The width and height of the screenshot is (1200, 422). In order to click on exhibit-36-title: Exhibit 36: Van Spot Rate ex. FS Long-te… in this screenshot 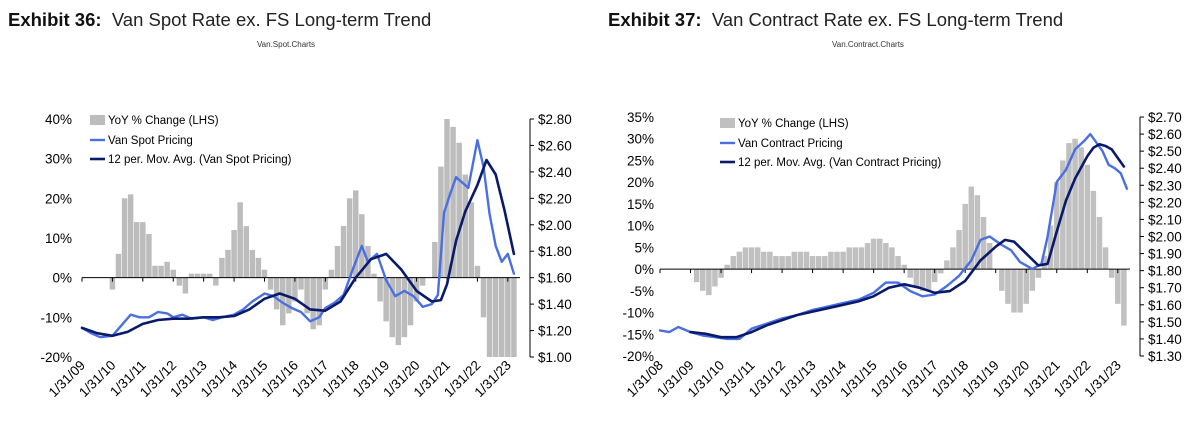, I will do `click(219, 20)`.